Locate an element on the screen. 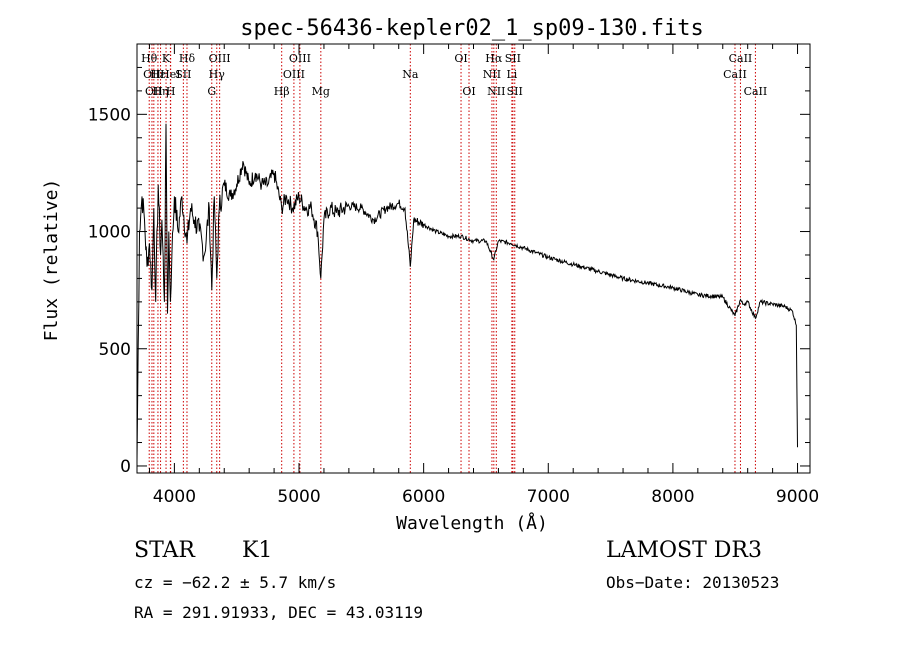  x-tick-label: 8000 is located at coordinates (672, 497).